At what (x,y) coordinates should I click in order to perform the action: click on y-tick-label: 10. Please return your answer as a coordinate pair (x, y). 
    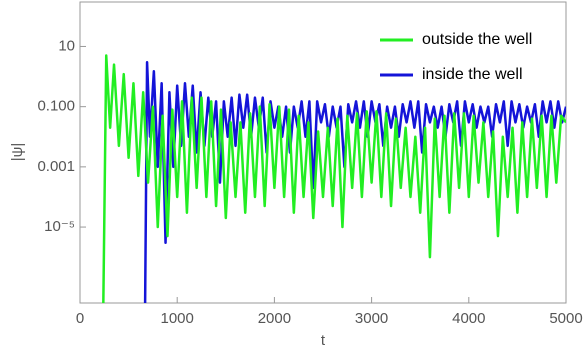
    Looking at the image, I should click on (66, 45).